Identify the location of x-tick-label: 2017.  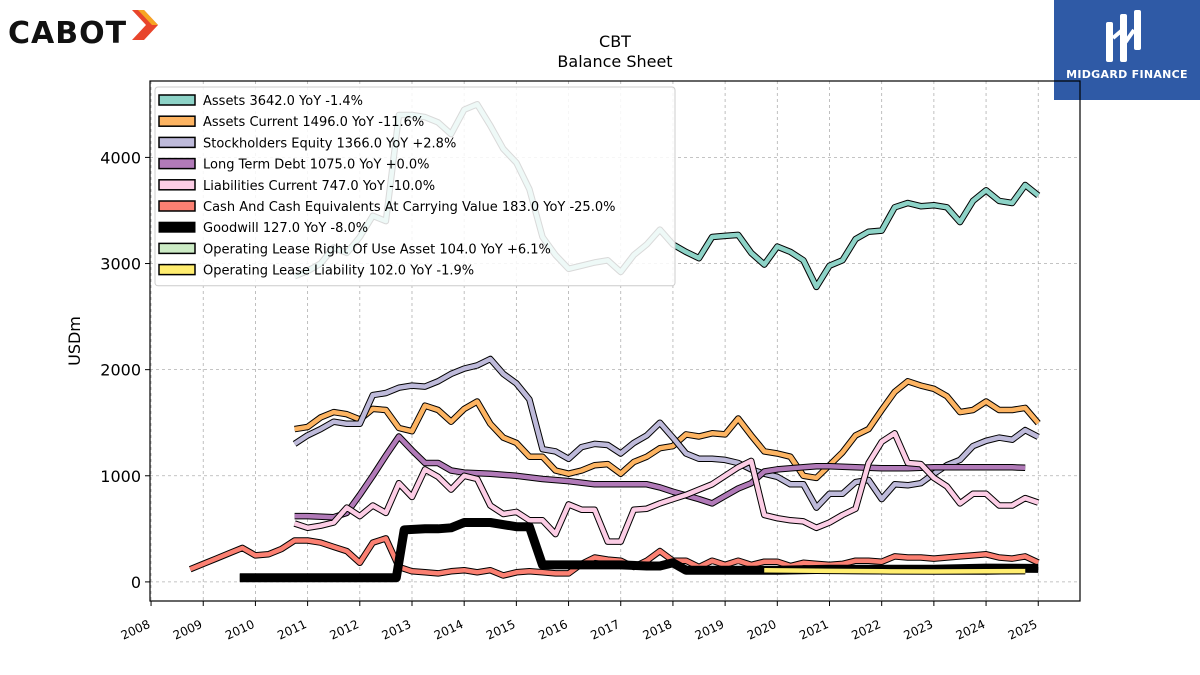
(605, 630).